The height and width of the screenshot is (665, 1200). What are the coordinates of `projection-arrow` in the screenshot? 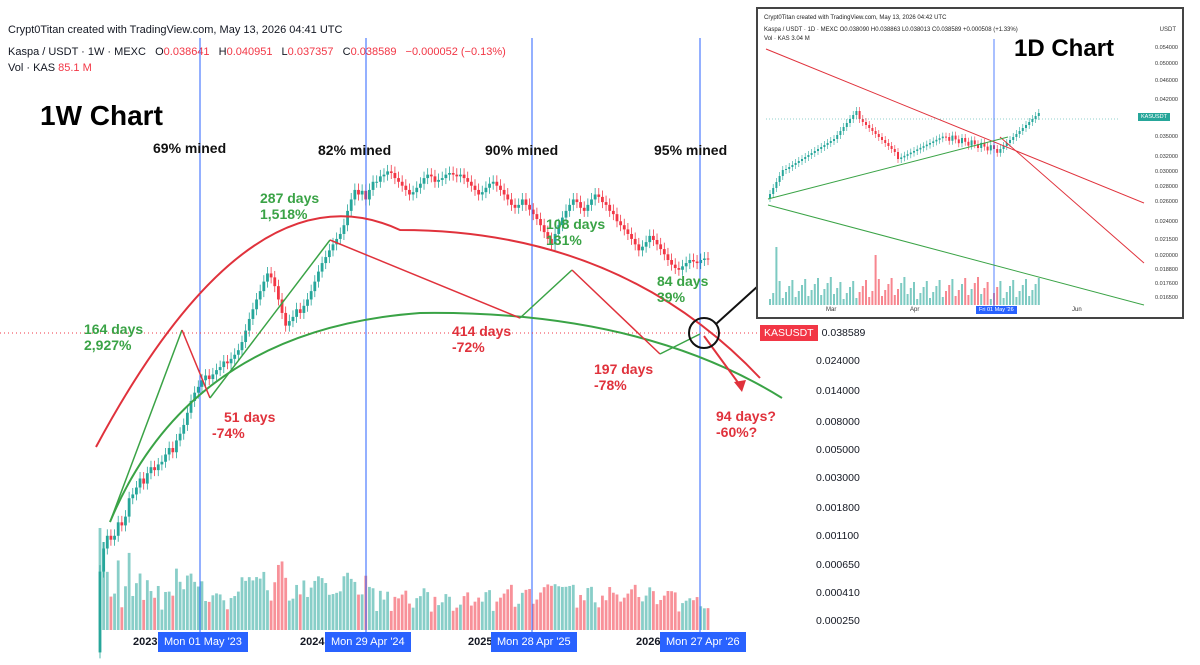 It's located at (723, 362).